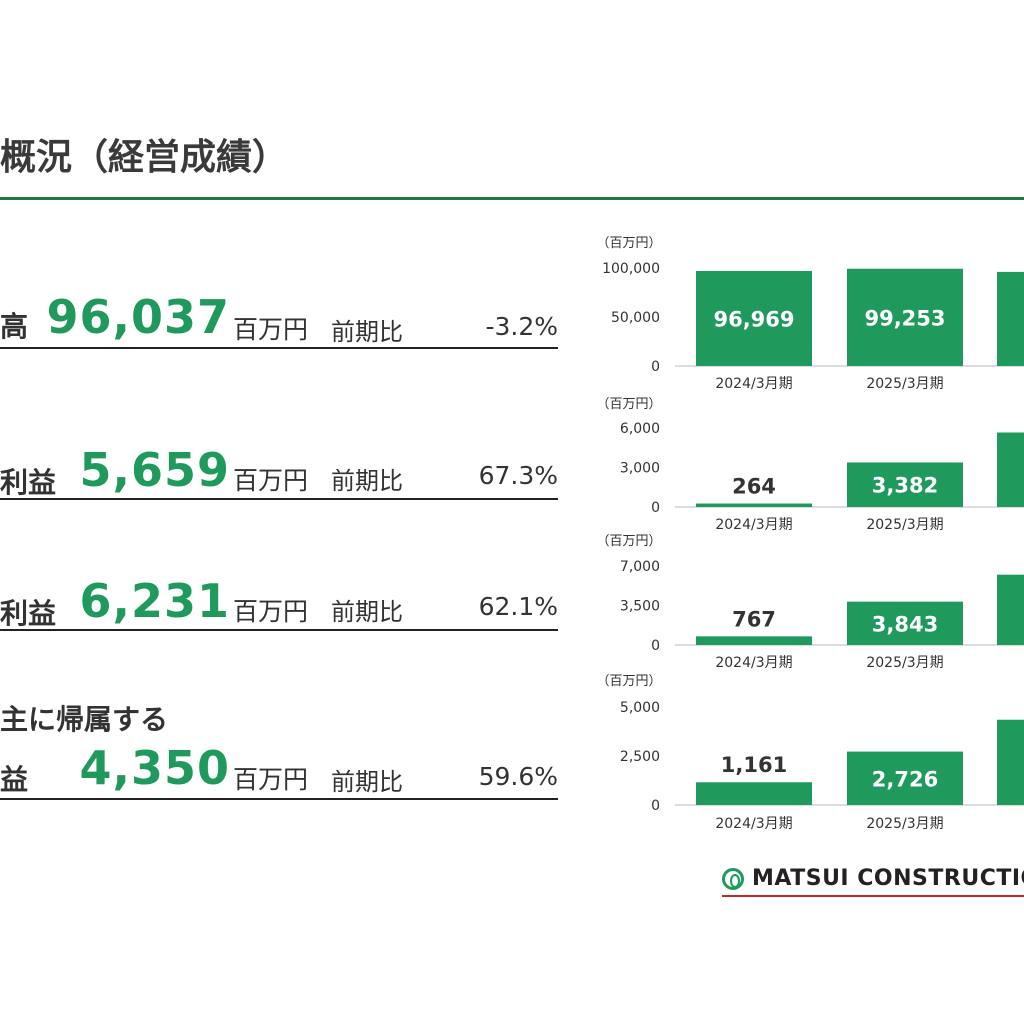  Describe the element at coordinates (154, 768) in the screenshot. I see `metric-value: 4,350` at that location.